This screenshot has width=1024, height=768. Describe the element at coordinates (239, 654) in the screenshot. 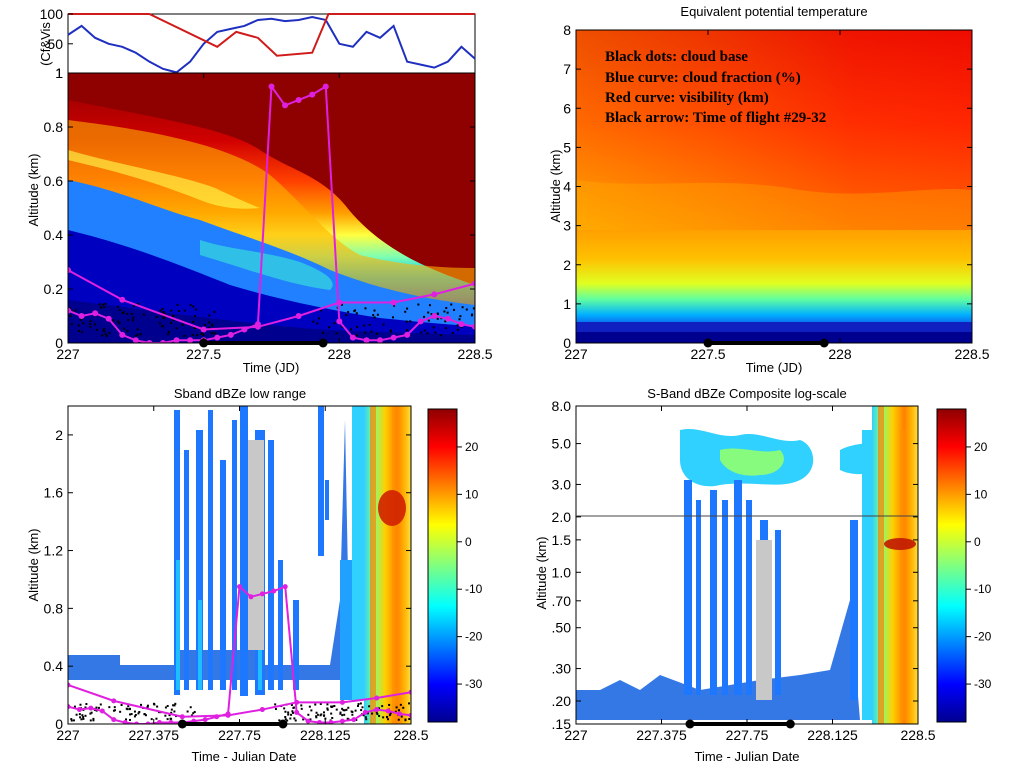

I see `bl-series` at that location.